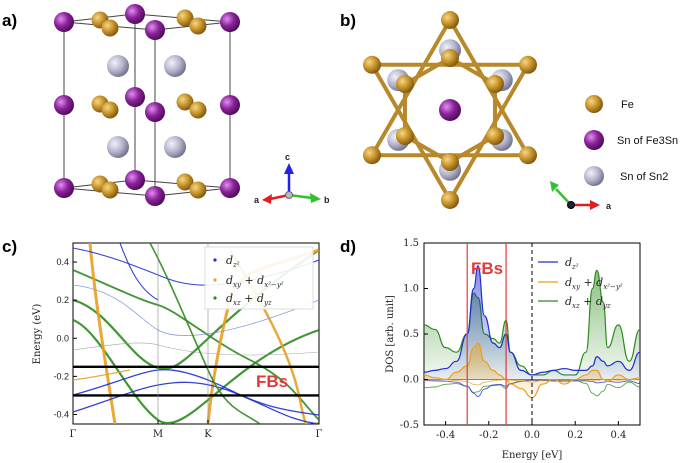 The height and width of the screenshot is (463, 685). What do you see at coordinates (532, 435) in the screenshot?
I see `dos-xtick-label: 0.0` at bounding box center [532, 435].